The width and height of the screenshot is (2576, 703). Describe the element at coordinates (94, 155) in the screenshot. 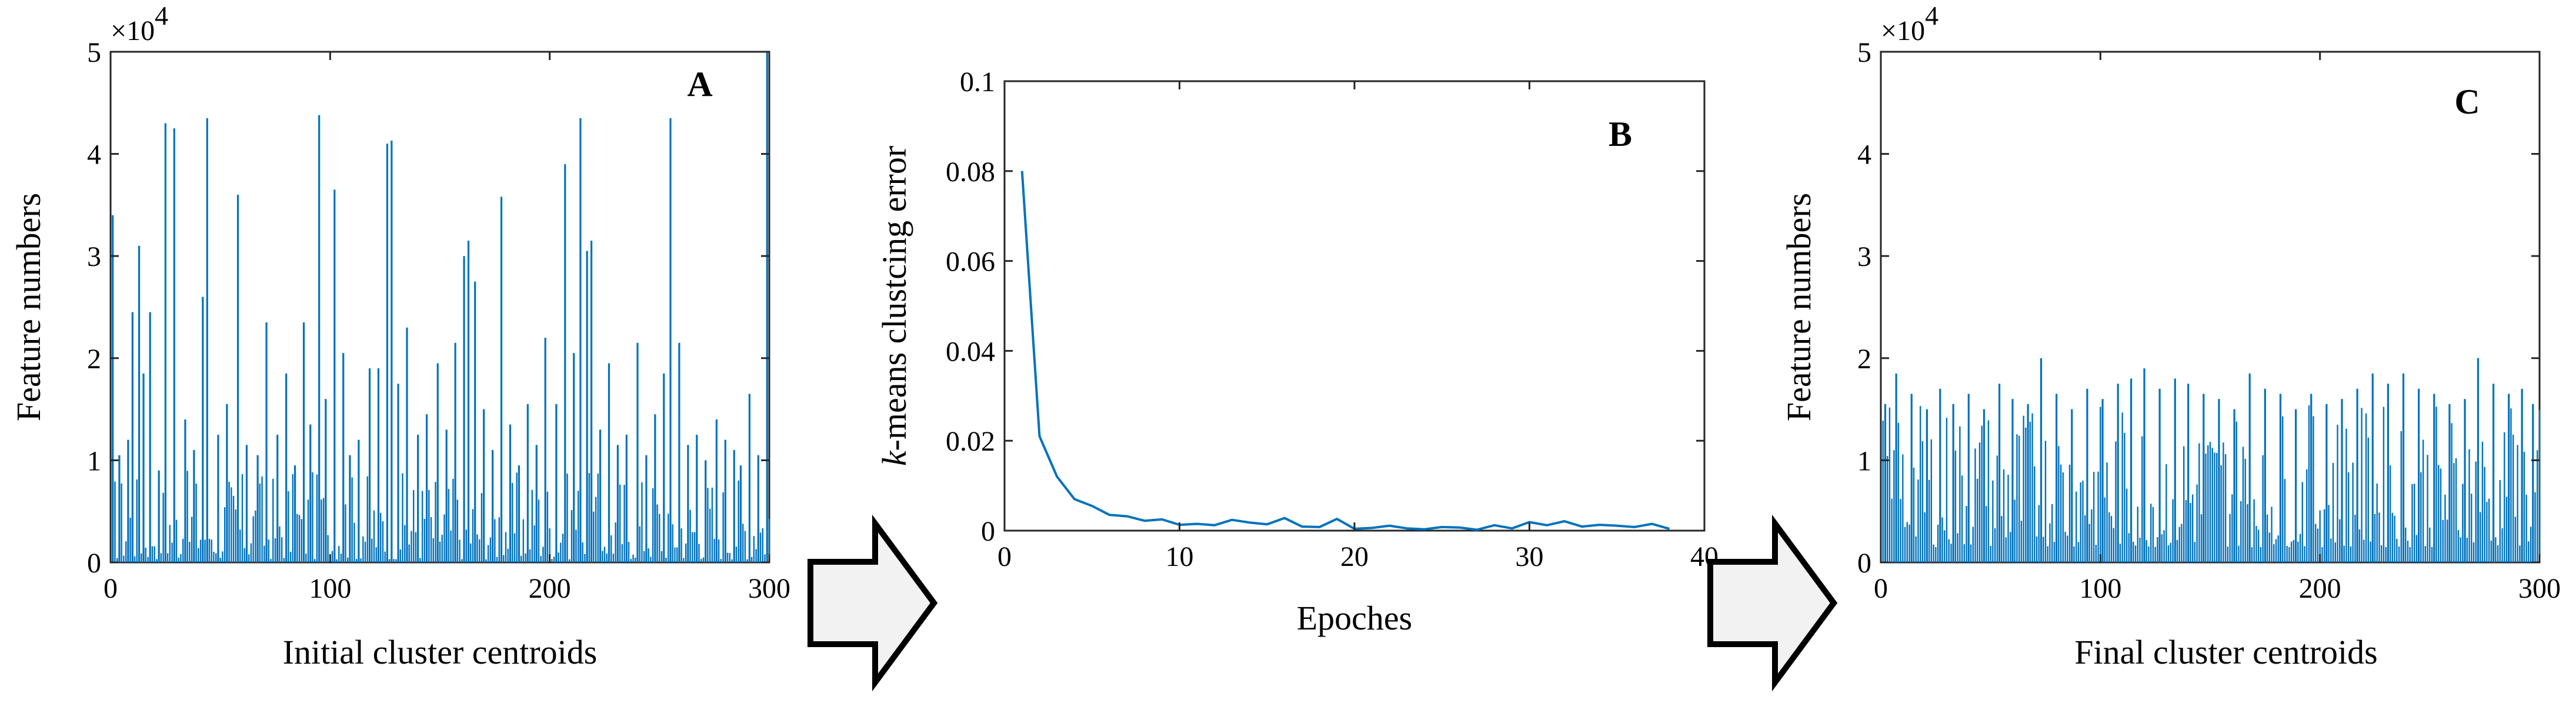

I see `panel-a-ytick-label: 4` at that location.